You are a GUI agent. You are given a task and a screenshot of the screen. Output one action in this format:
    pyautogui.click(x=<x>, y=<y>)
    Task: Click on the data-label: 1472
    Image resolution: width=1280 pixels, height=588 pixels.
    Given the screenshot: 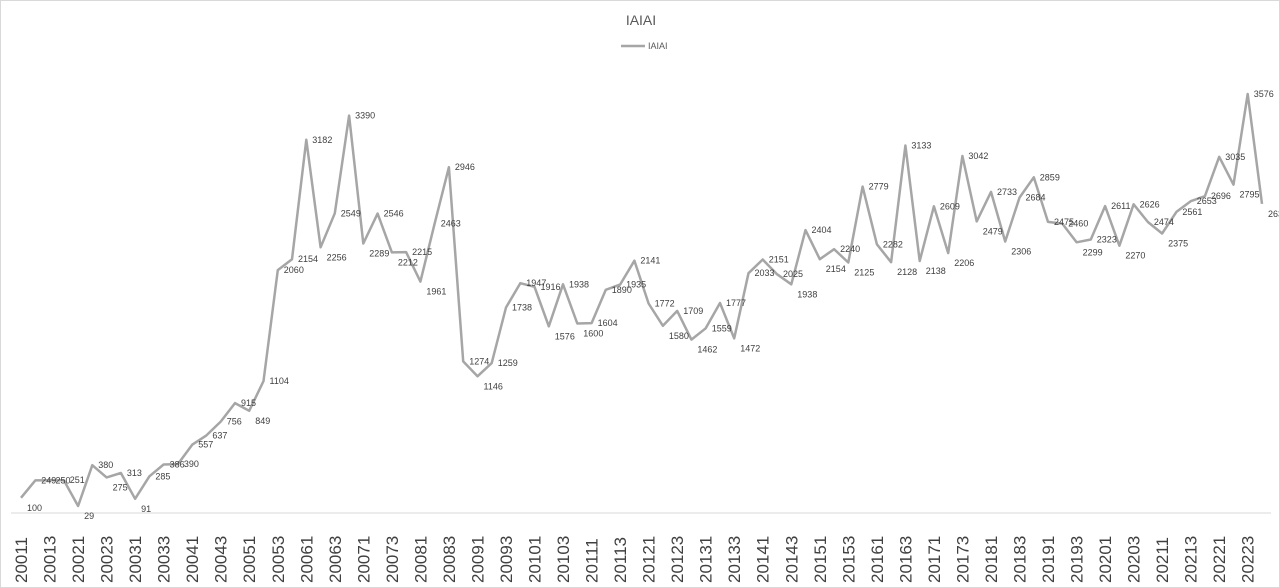 What is the action you would take?
    pyautogui.click(x=750, y=348)
    